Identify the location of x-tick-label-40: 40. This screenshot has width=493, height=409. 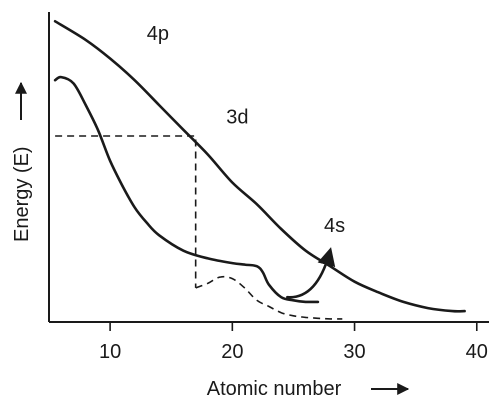
(477, 352).